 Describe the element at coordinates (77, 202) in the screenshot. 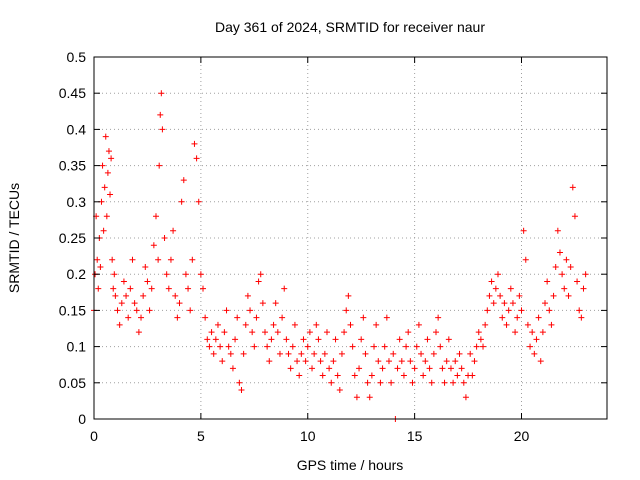

I see `y-tick-label: 0.3` at that location.